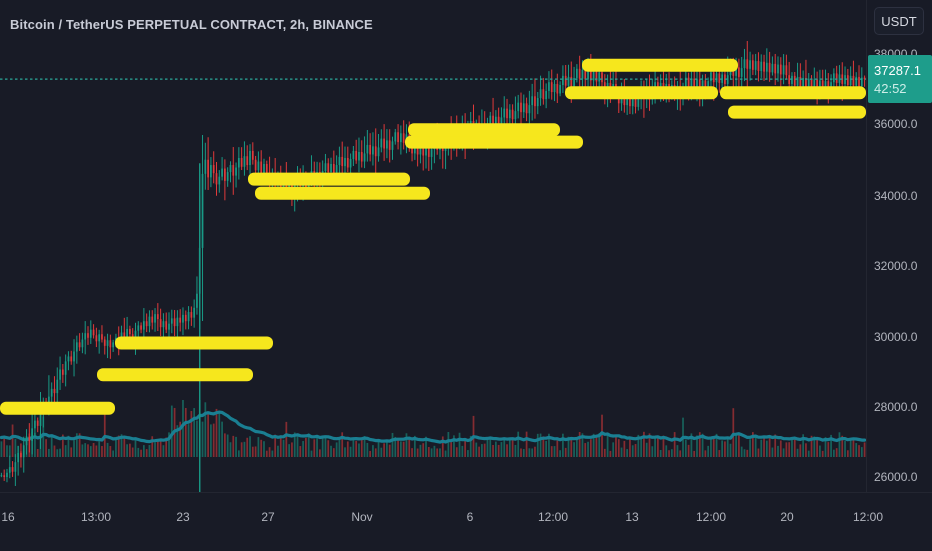  I want to click on current-price-badge: 37287.1 42:52, so click(900, 79).